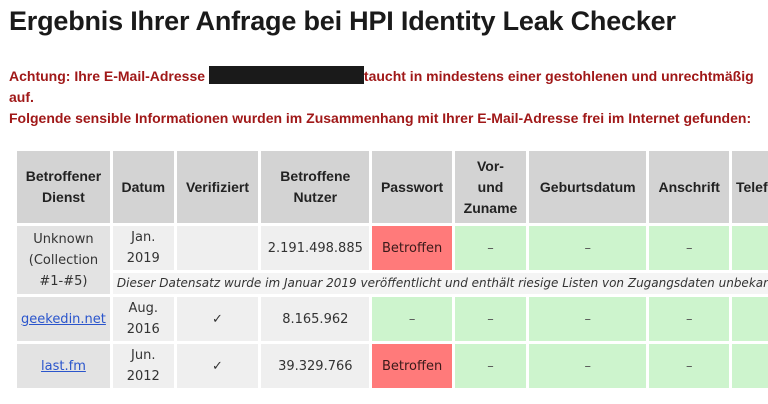  I want to click on service-cell: last.fm, so click(63, 366).